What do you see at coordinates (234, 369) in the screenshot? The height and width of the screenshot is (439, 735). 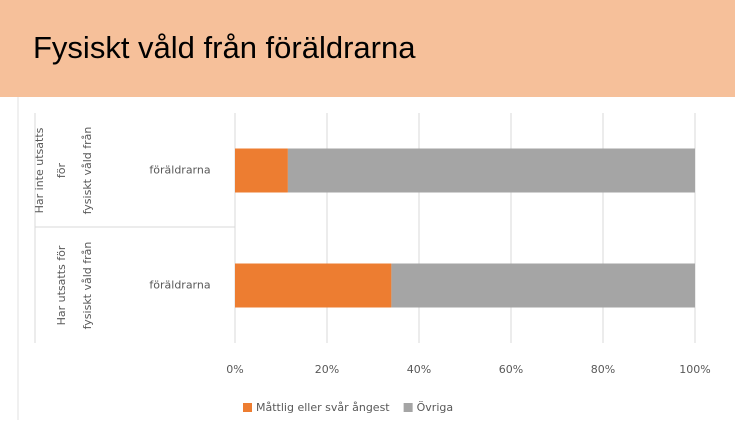 I see `x-tick-label: 0%` at bounding box center [234, 369].